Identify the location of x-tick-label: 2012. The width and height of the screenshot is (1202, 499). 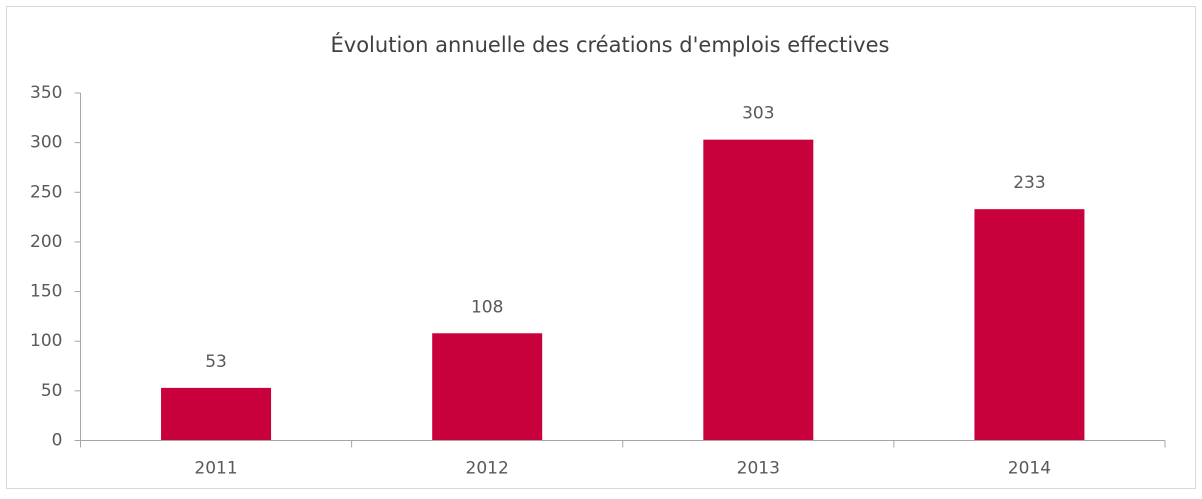
(487, 469).